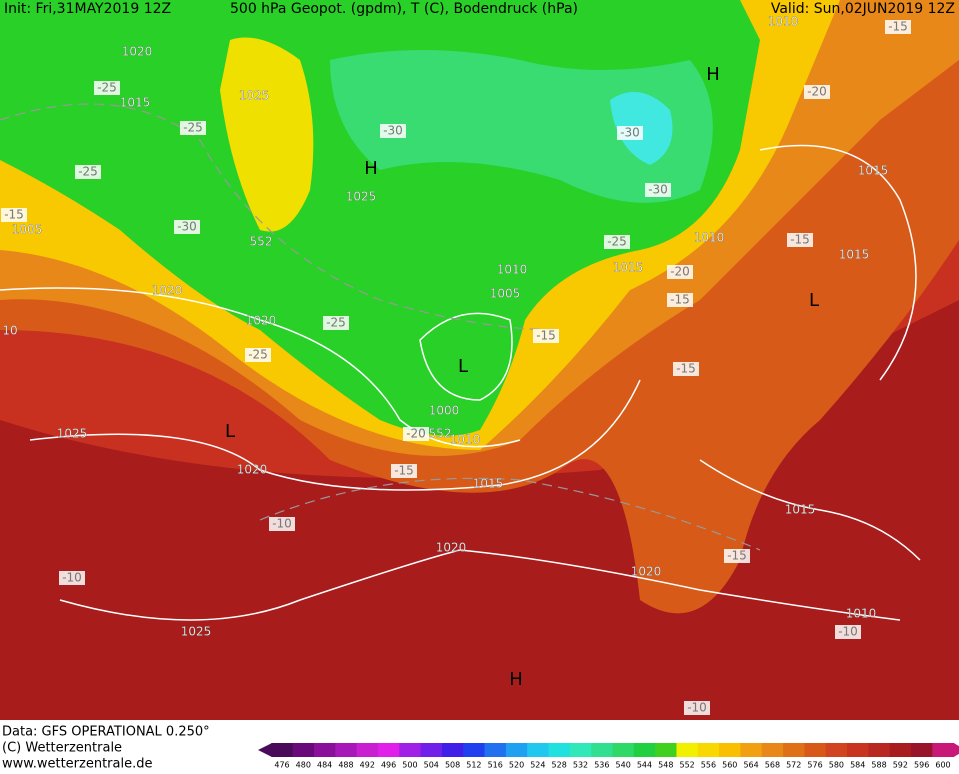 This screenshot has height=774, width=959. What do you see at coordinates (686, 765) in the screenshot?
I see `scale-label: 552` at bounding box center [686, 765].